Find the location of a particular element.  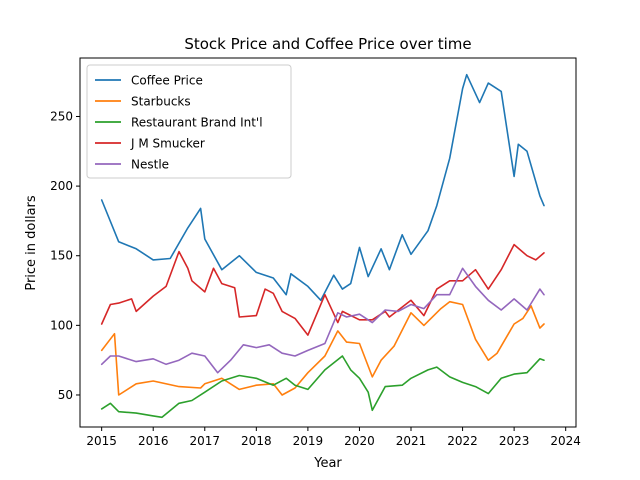

x-tick-label: 2016 is located at coordinates (153, 441).